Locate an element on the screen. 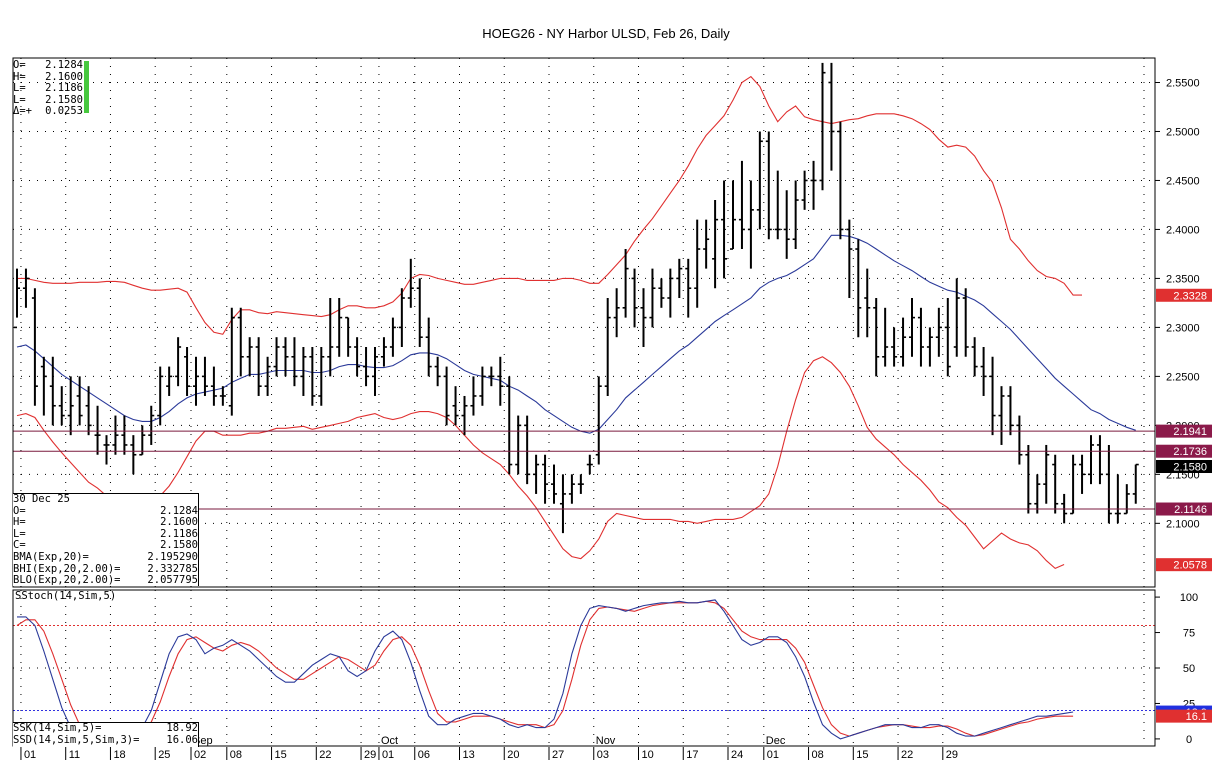 The image size is (1212, 766). month-label: Dec is located at coordinates (776, 741).